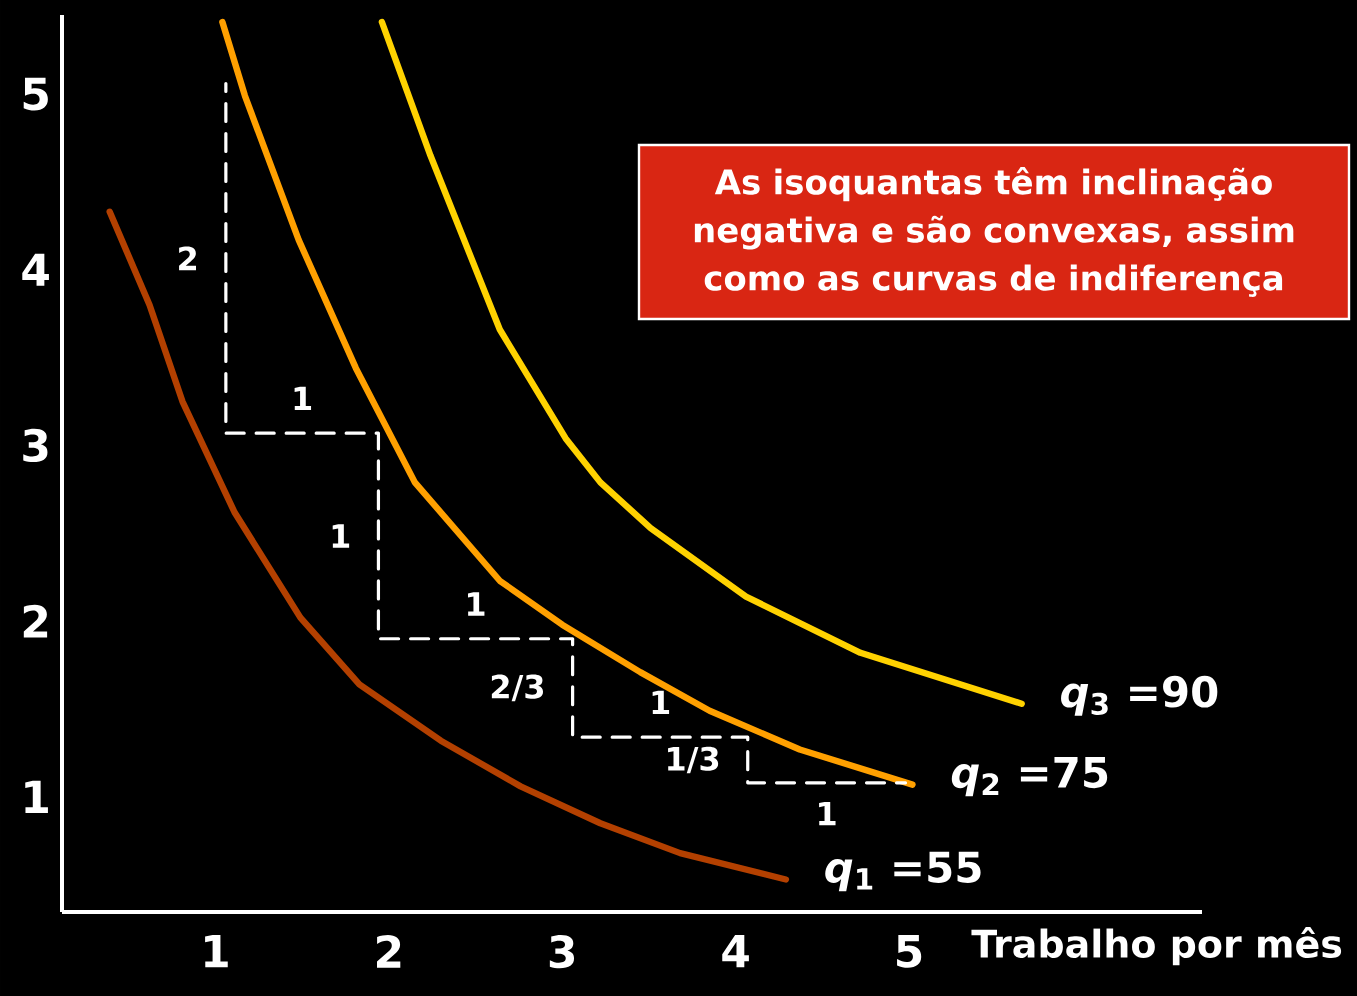  Describe the element at coordinates (1029, 776) in the screenshot. I see `series-label: q$_{2}$ =75` at that location.